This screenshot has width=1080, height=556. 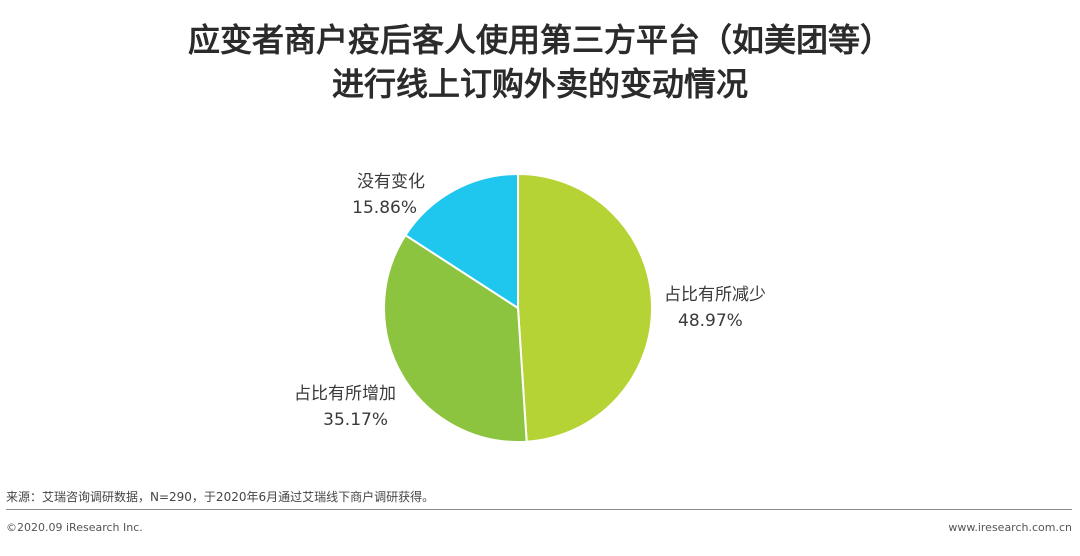 What do you see at coordinates (74, 527) in the screenshot?
I see `copyright-text: ©2020.09 iResearch Inc.` at bounding box center [74, 527].